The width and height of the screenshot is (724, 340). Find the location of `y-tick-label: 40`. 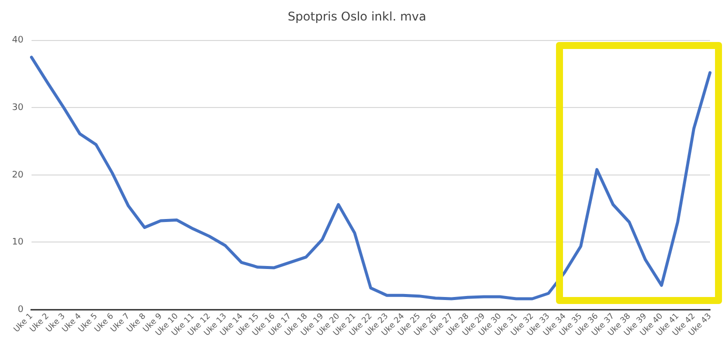

y-tick-label: 40 is located at coordinates (18, 41).